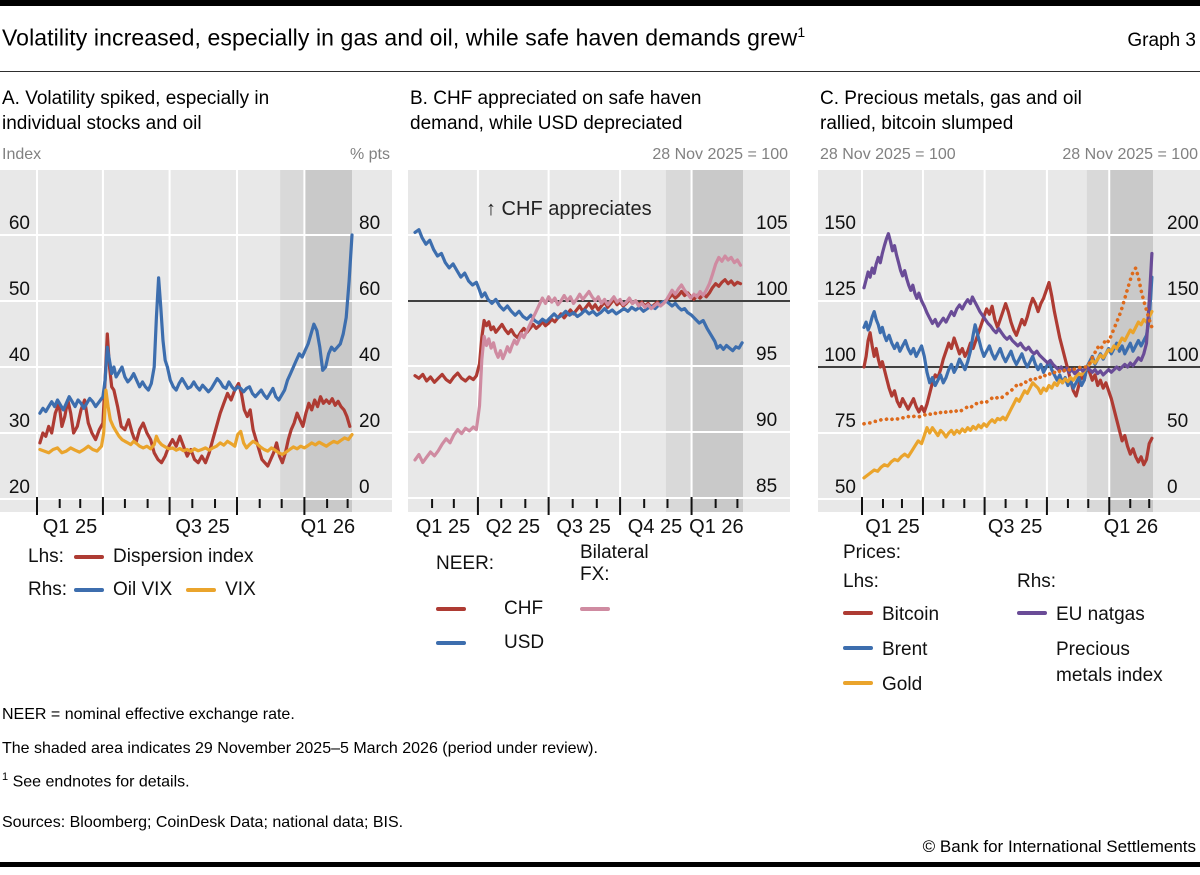 The image size is (1200, 875). I want to click on legend-label: Dispersion index, so click(183, 556).